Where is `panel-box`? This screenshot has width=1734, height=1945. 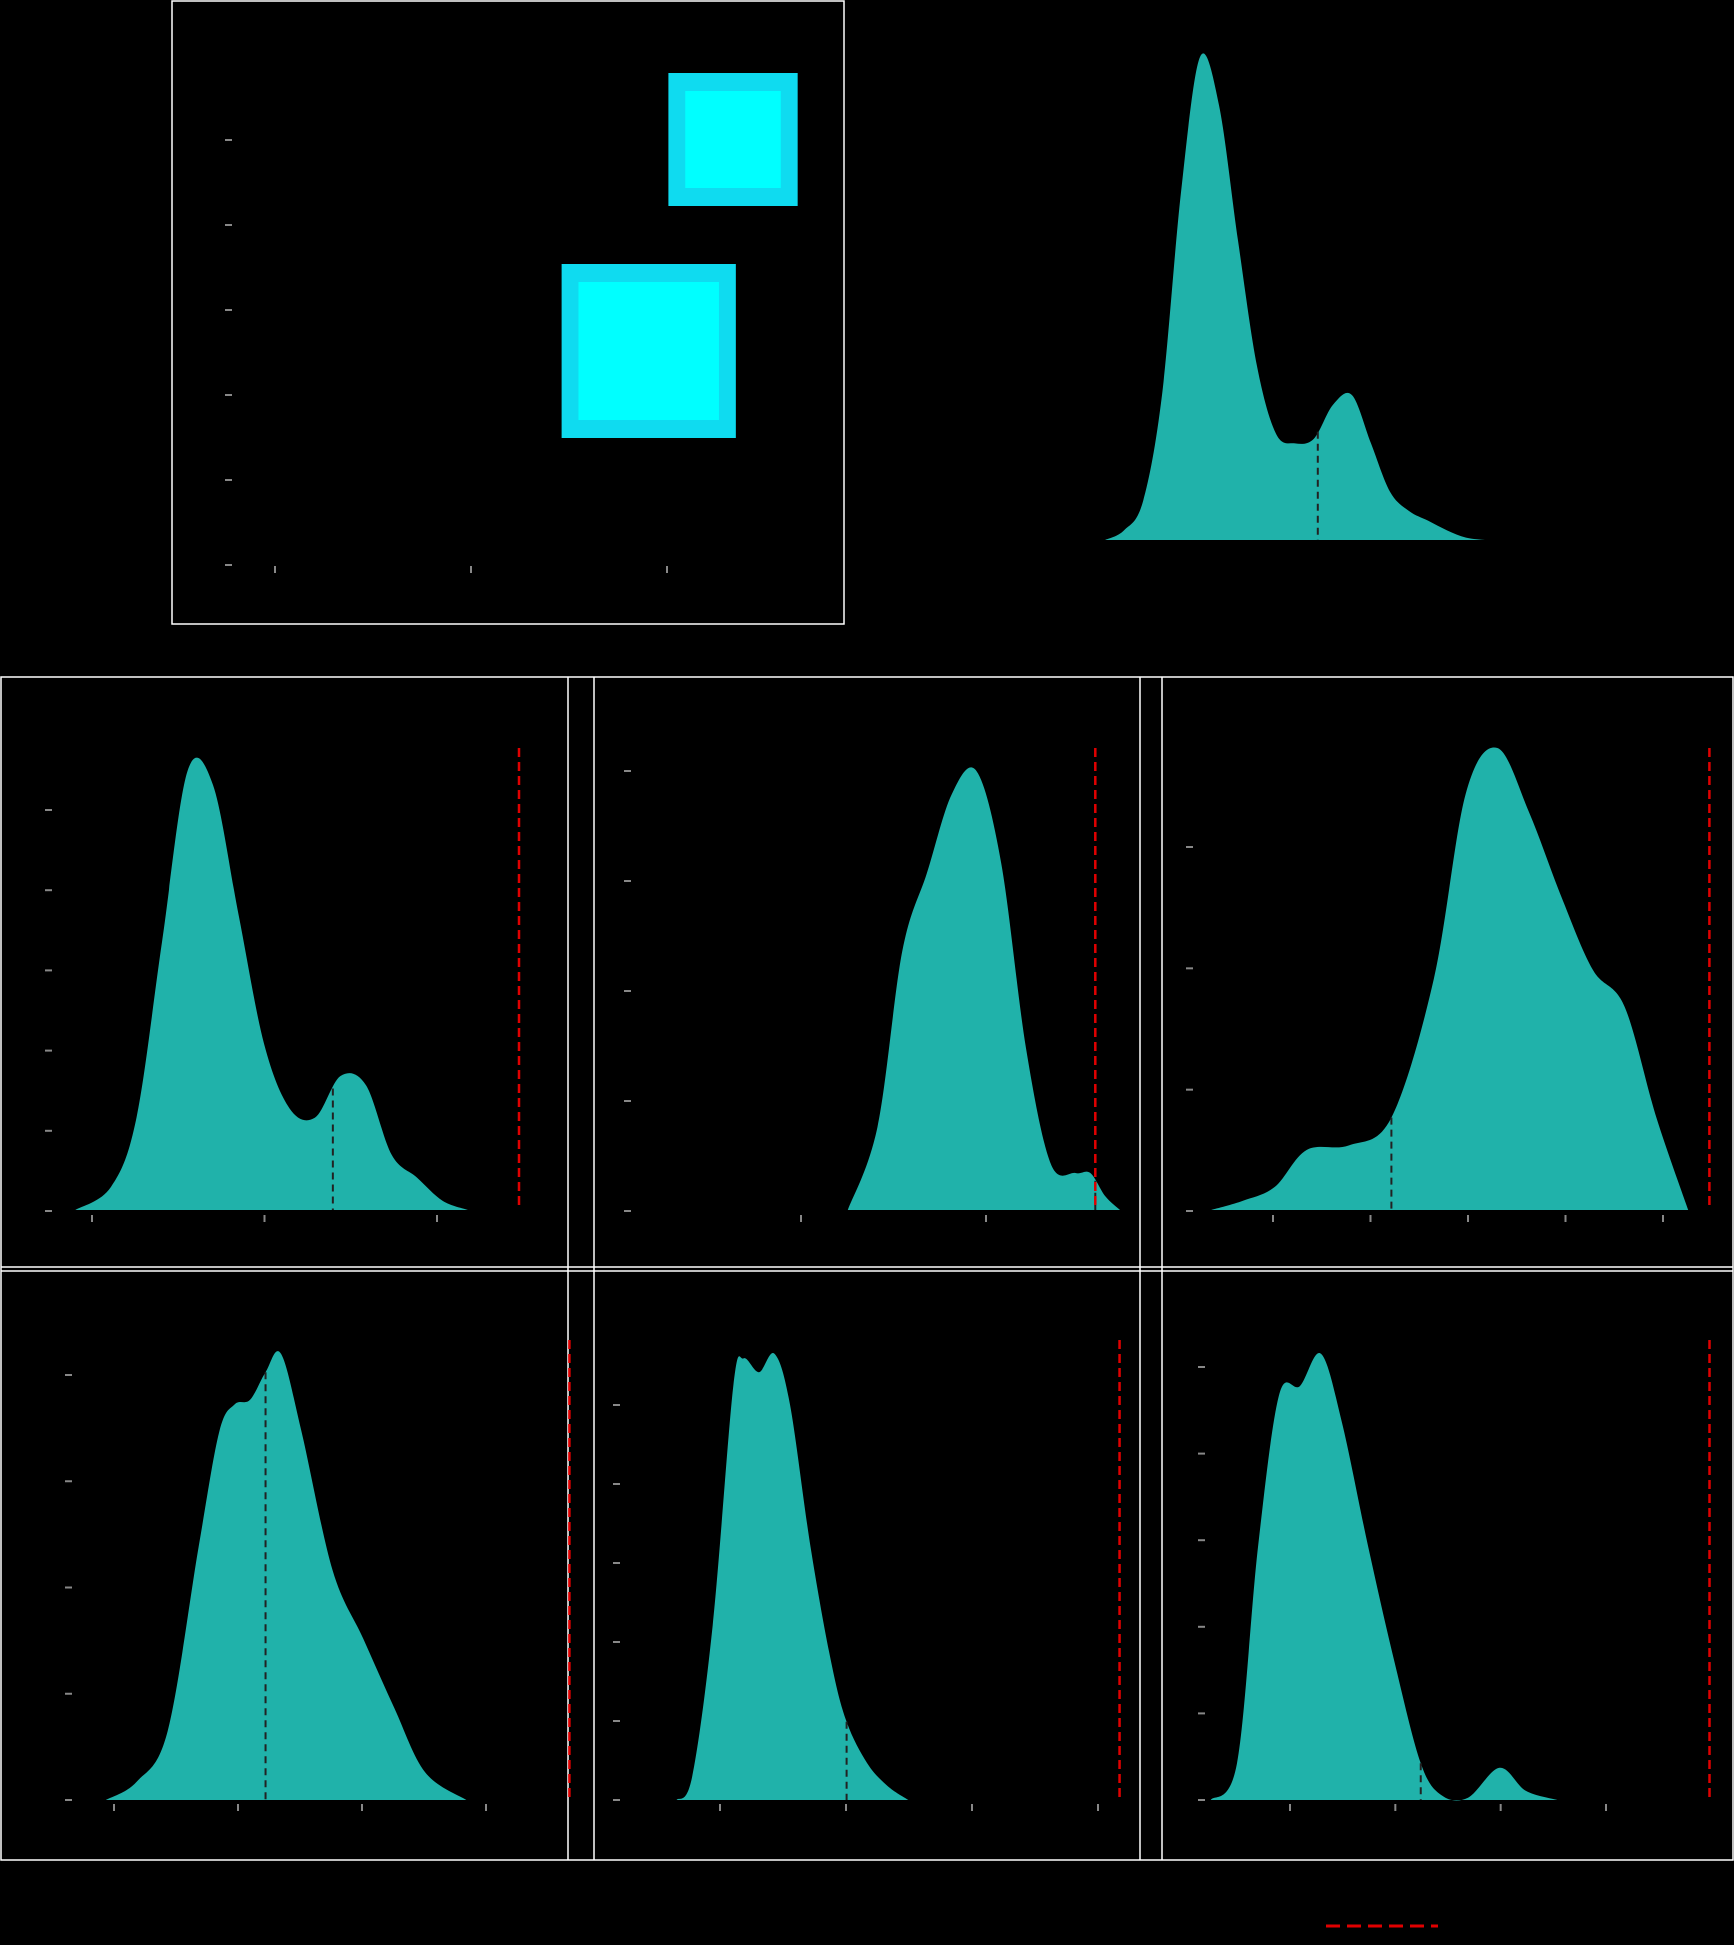
panel-box is located at coordinates (508, 312).